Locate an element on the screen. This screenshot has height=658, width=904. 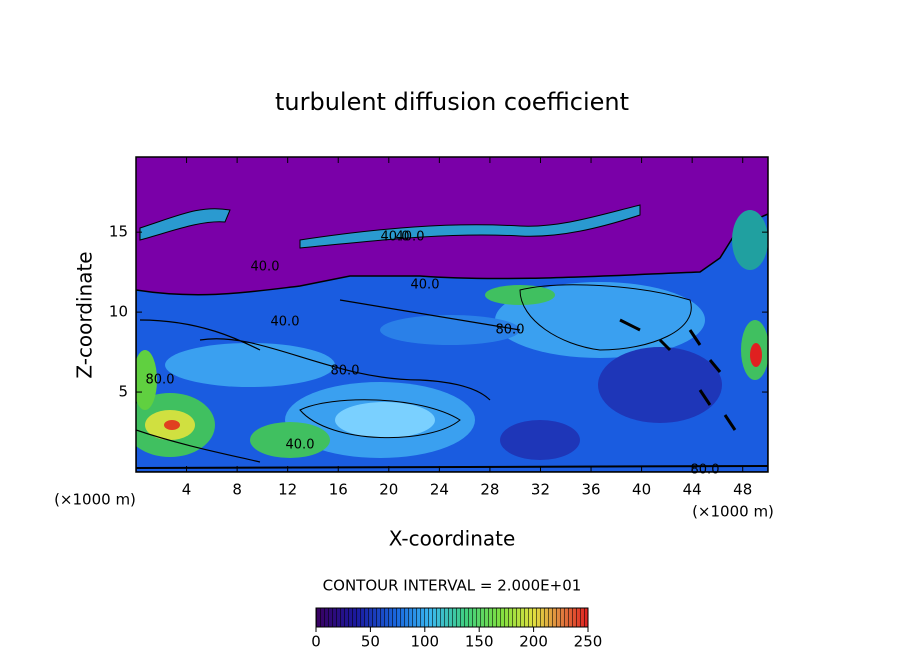
colorbar-tick-label: 100 is located at coordinates (424, 642).